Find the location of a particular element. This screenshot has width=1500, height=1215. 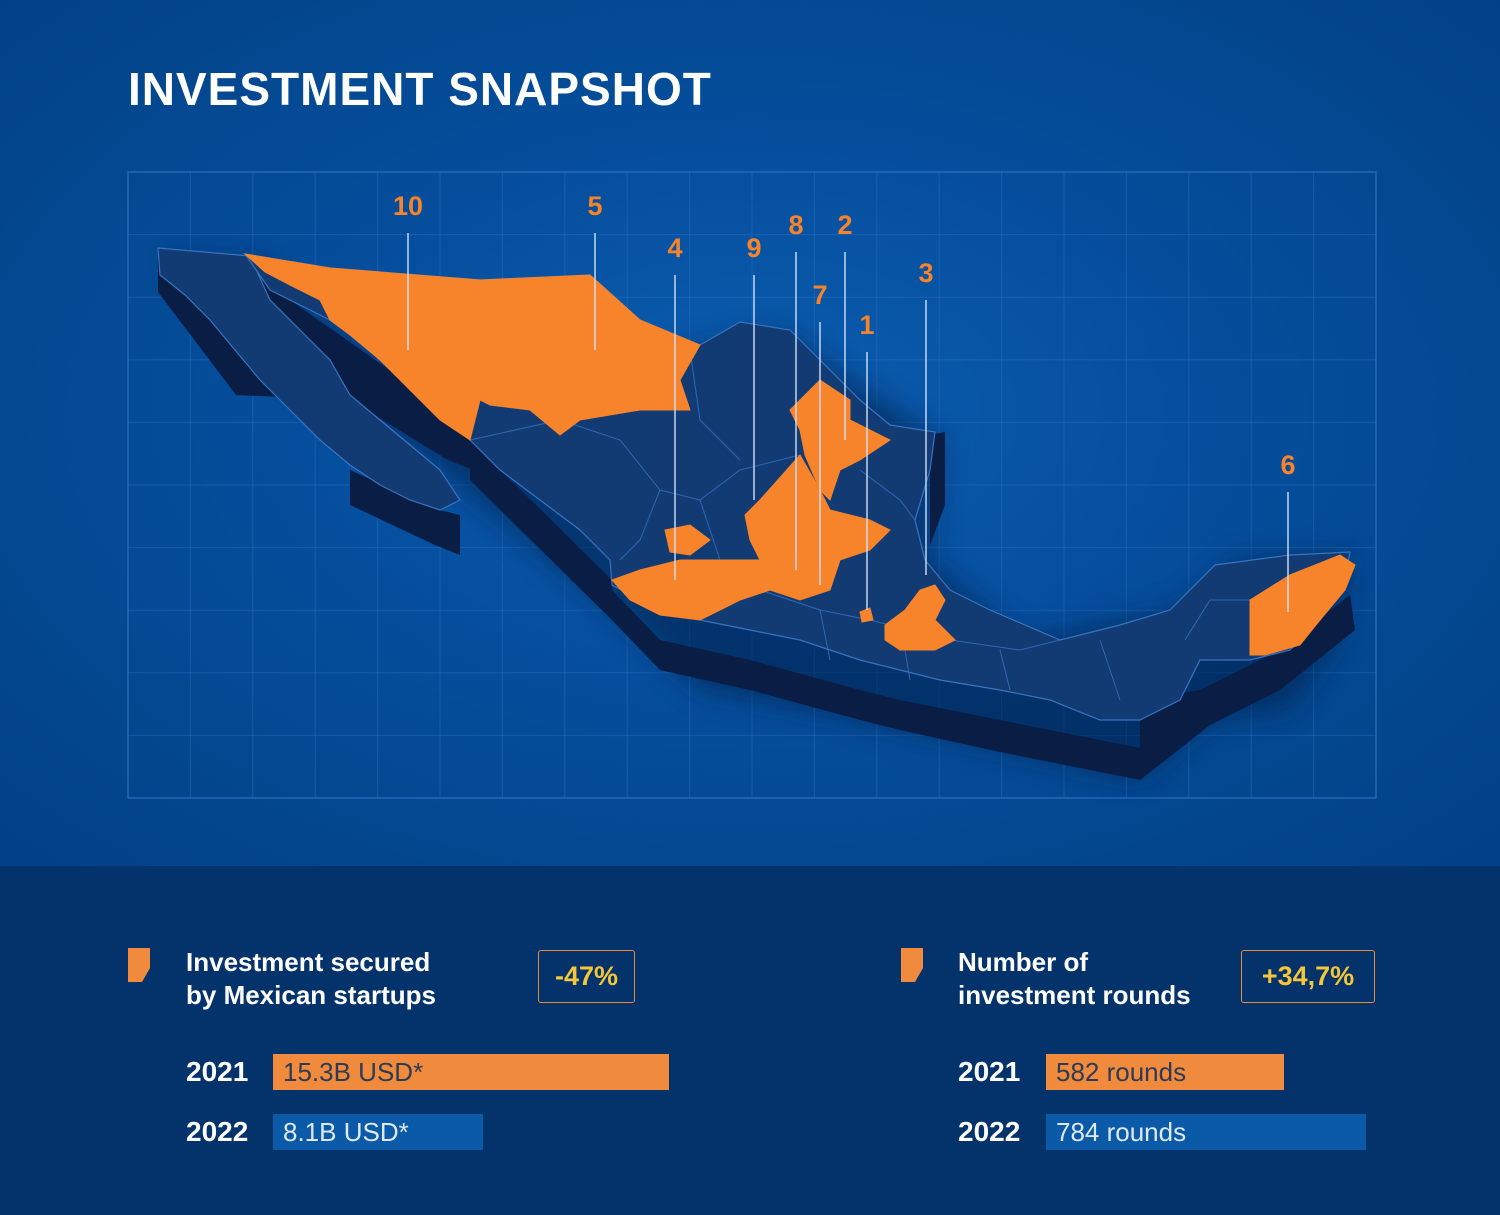

metric-label-line: by Mexican startups is located at coordinates (311, 995).